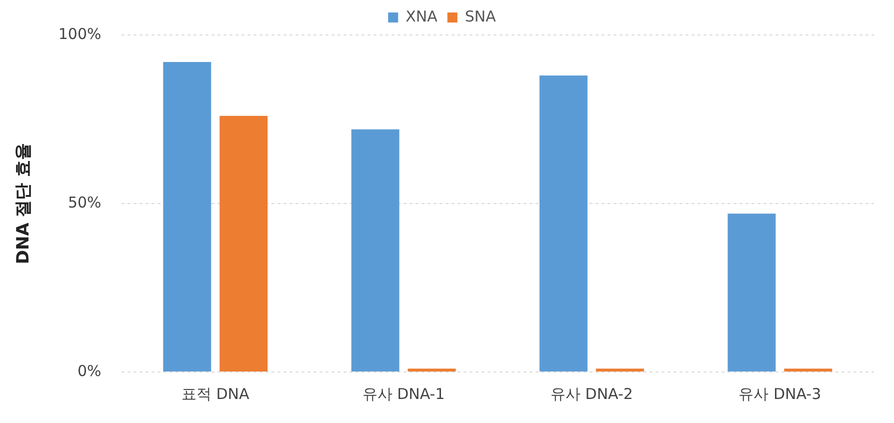  Describe the element at coordinates (591, 393) in the screenshot. I see `x-tick-label: 유사 DNA-2` at that location.